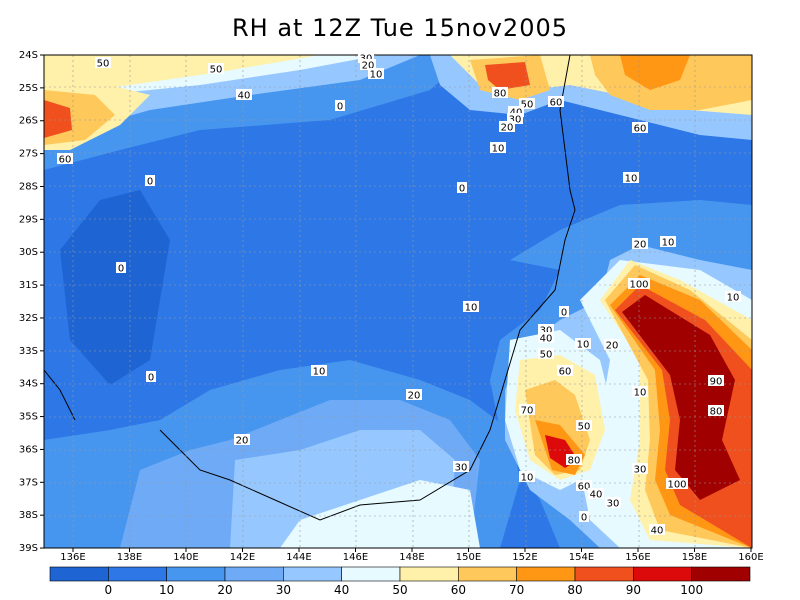 Image resolution: width=800 pixels, height=600 pixels. What do you see at coordinates (458, 590) in the screenshot?
I see `colorbar-label: 60` at bounding box center [458, 590].